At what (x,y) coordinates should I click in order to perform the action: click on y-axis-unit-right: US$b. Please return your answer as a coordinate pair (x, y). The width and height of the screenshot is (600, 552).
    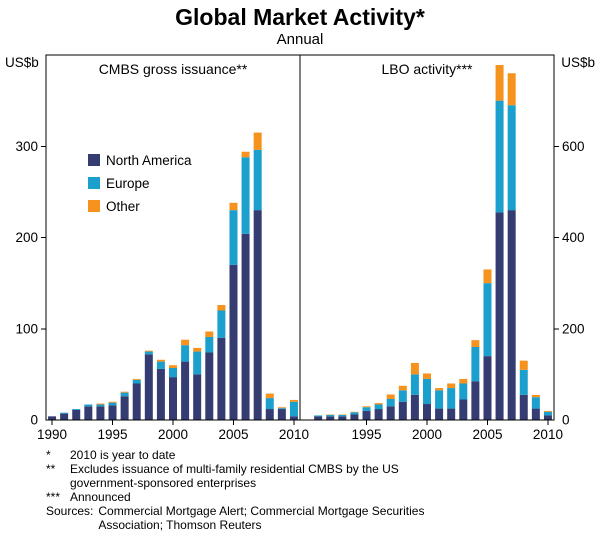
    Looking at the image, I should click on (578, 62).